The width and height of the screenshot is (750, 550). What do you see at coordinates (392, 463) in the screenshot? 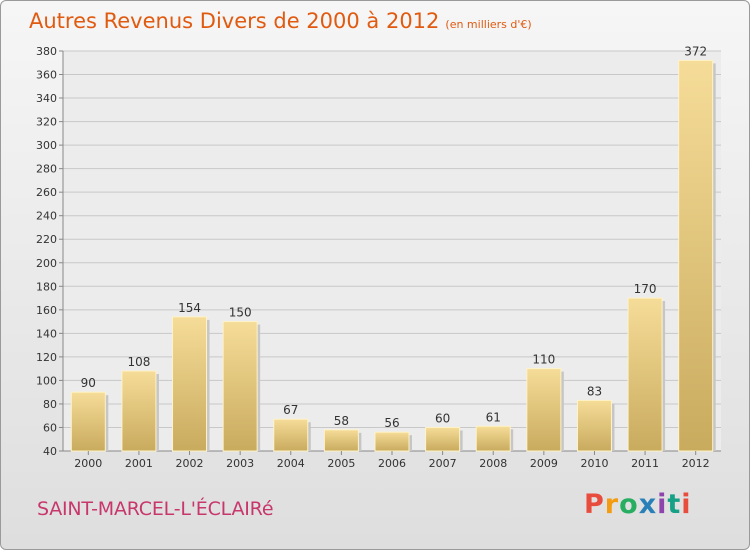
I see `x-tick-label: 2006` at bounding box center [392, 463].